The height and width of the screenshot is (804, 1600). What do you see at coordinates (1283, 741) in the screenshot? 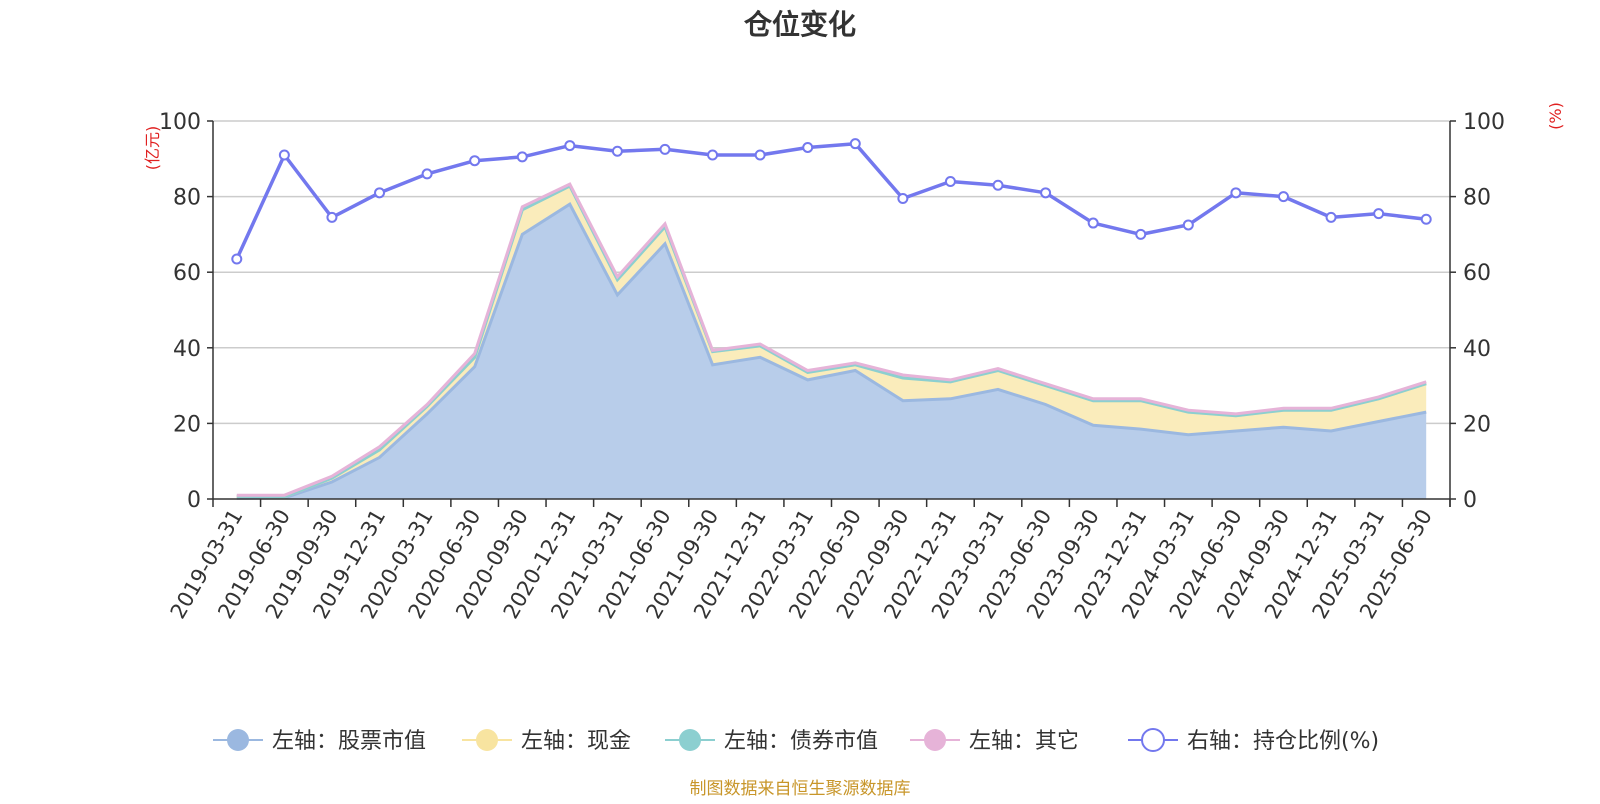
I see `legend-label: 右轴：持仓比例(%)` at bounding box center [1283, 741].